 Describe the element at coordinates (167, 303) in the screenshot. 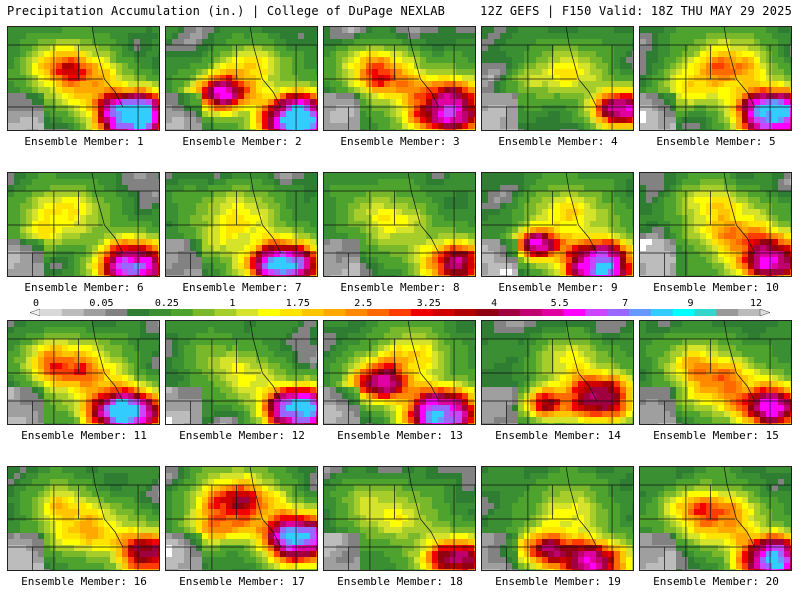

I see `colorbar-tick-label: 0.25` at that location.